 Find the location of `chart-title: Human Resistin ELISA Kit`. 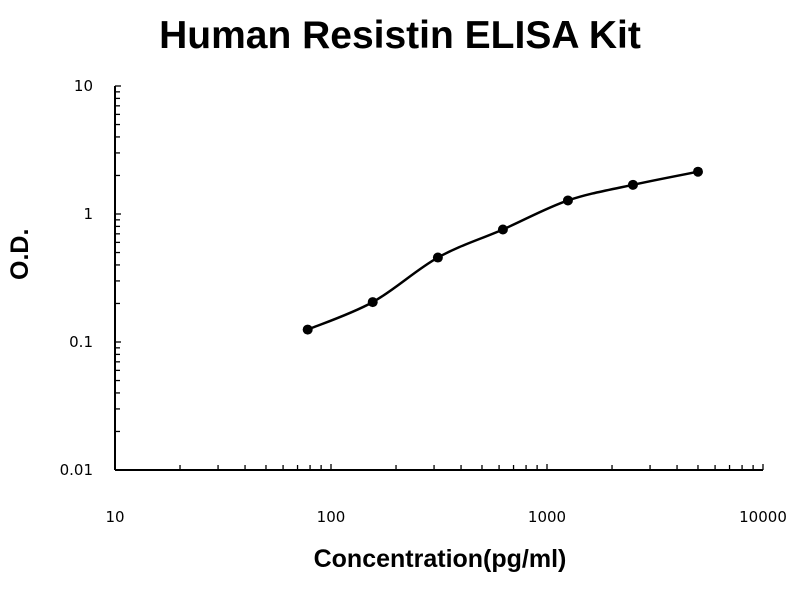

chart-title: Human Resistin ELISA Kit is located at coordinates (400, 35).